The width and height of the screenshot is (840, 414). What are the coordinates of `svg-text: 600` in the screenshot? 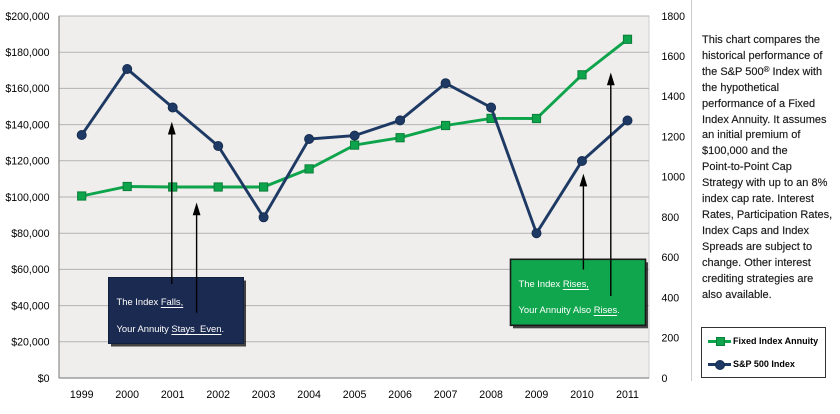 It's located at (671, 258).